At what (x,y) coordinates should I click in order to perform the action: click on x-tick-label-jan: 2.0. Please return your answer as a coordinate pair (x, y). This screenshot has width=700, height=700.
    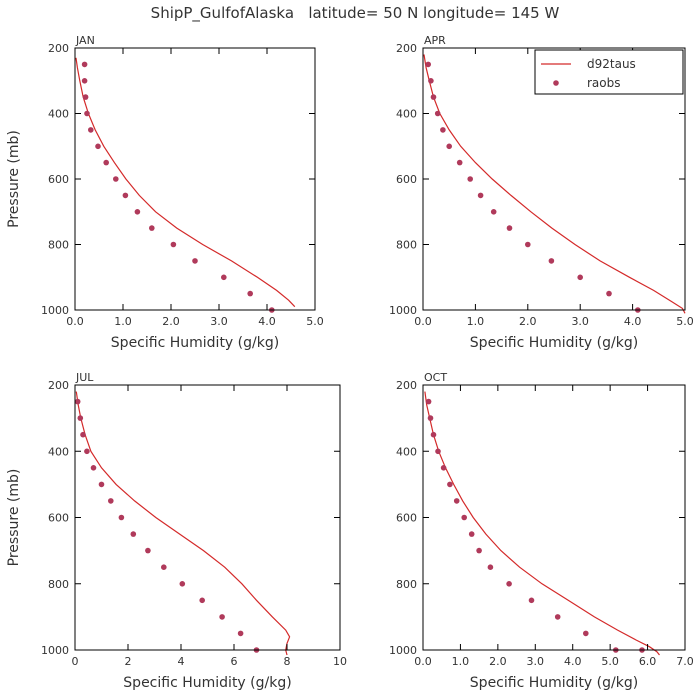
    Looking at the image, I should click on (171, 321).